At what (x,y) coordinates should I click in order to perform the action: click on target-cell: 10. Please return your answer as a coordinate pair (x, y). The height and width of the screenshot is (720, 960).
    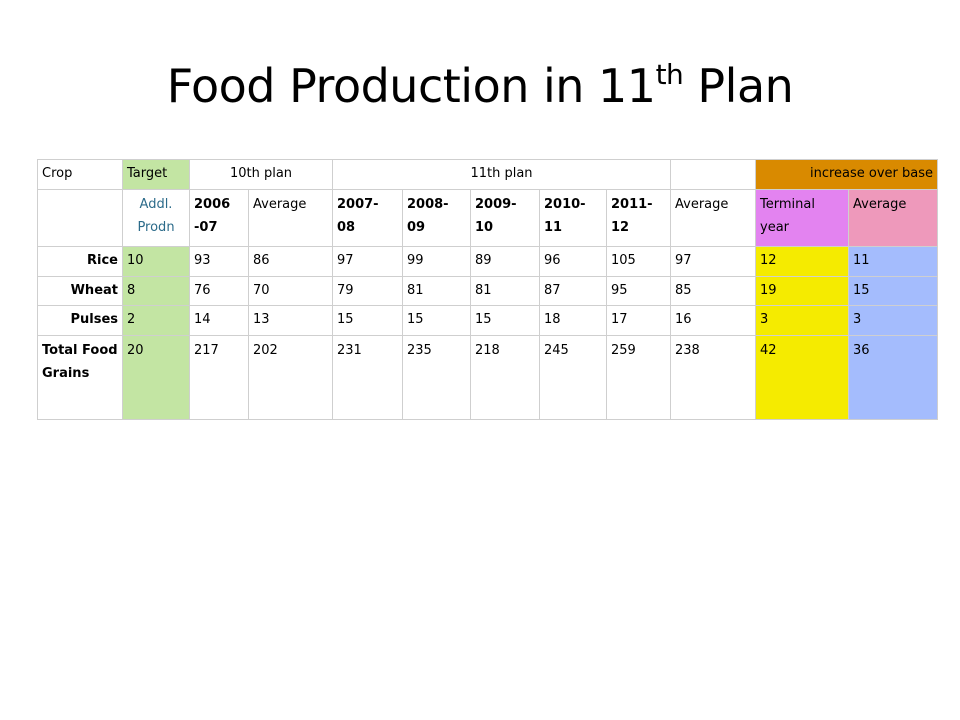
    Looking at the image, I should click on (156, 261).